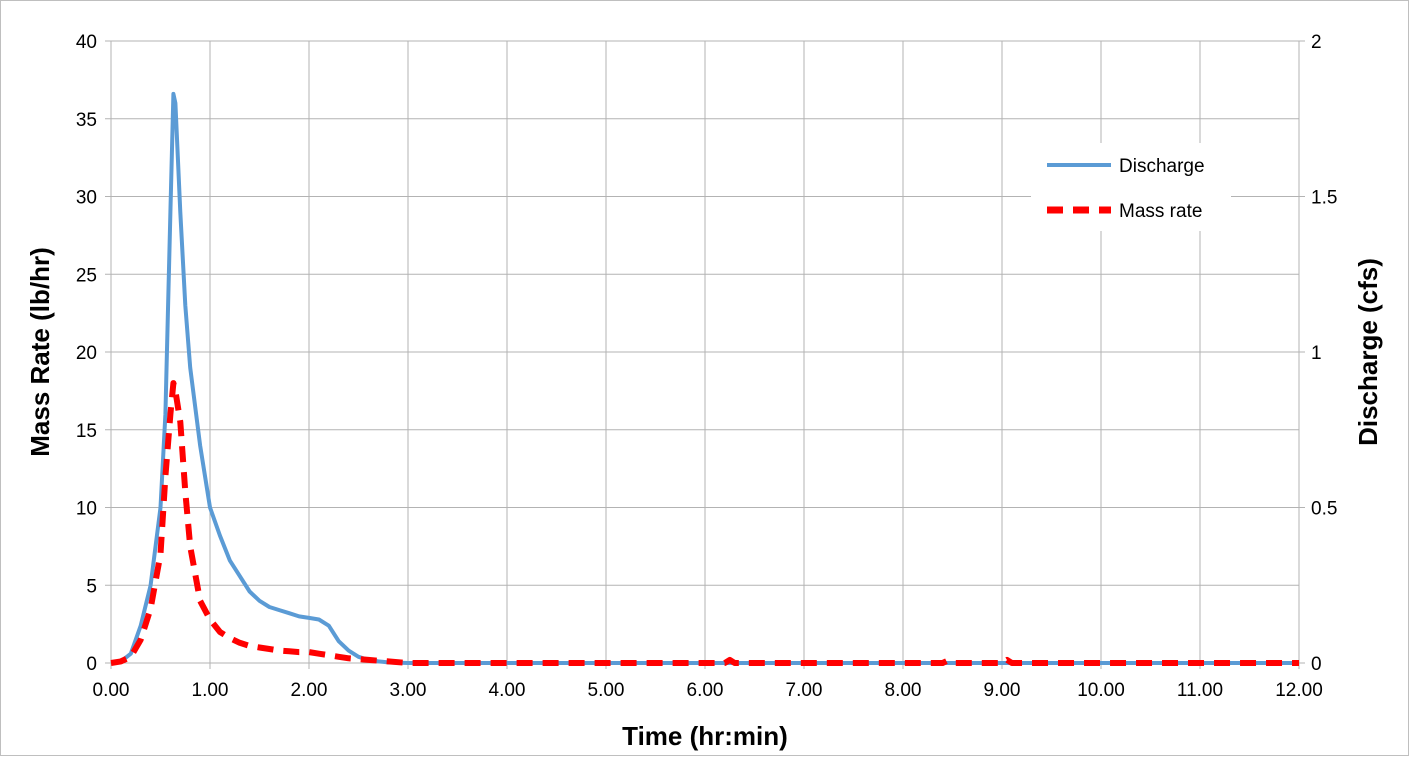 This screenshot has width=1409, height=760. What do you see at coordinates (408, 690) in the screenshot?
I see `x-tick-label: 3.00` at bounding box center [408, 690].